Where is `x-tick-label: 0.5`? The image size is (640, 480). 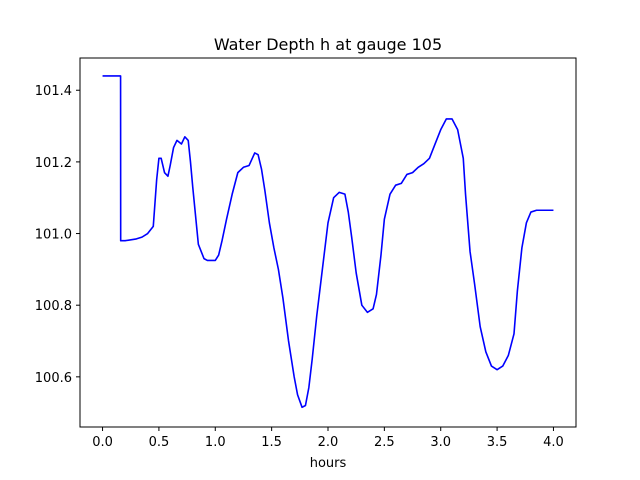 x-tick-label: 0.5 is located at coordinates (159, 442).